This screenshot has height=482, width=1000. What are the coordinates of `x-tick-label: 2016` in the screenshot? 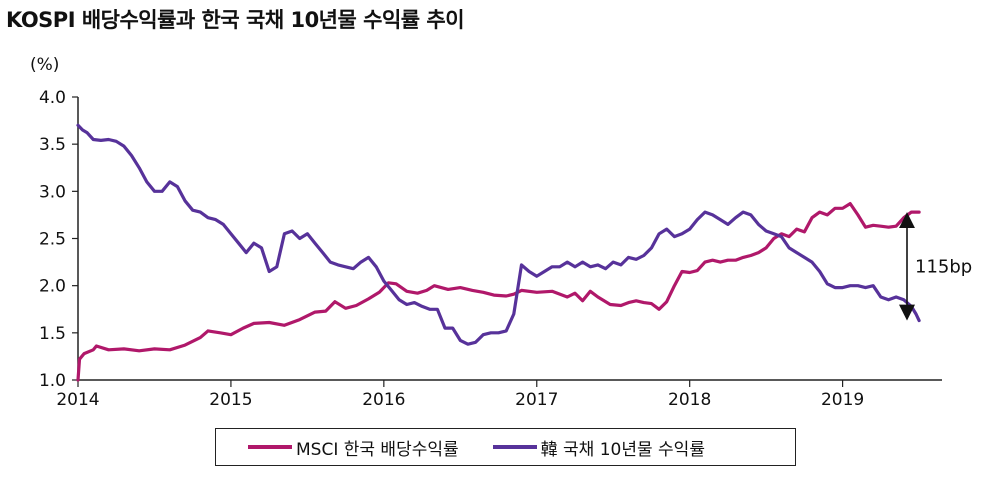 It's located at (383, 400).